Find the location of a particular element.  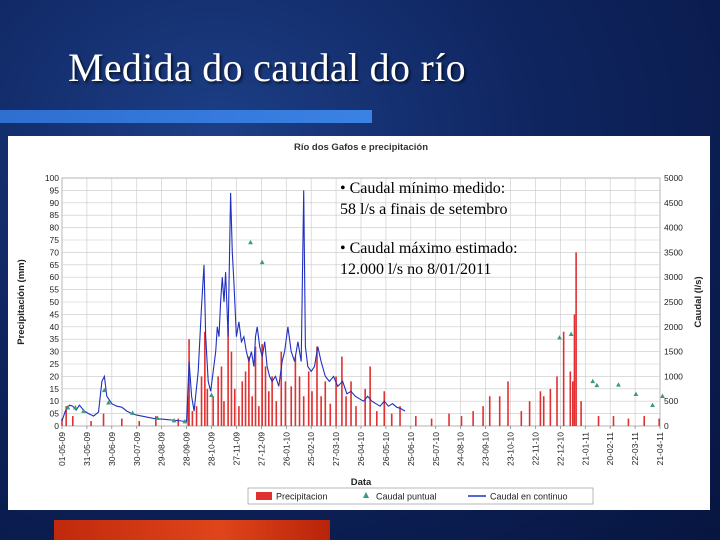

y-axis-left-label: Precipitación (mm) is located at coordinates (21, 302).